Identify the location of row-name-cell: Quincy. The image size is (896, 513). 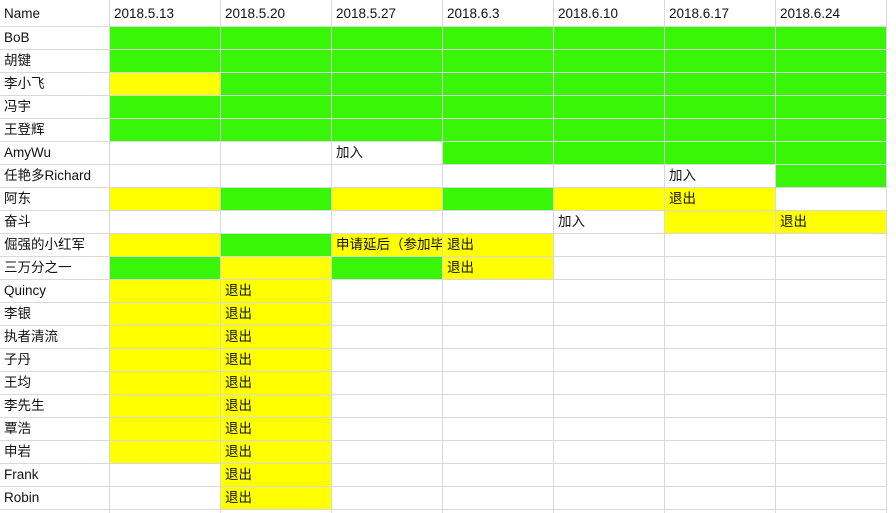
(55, 291).